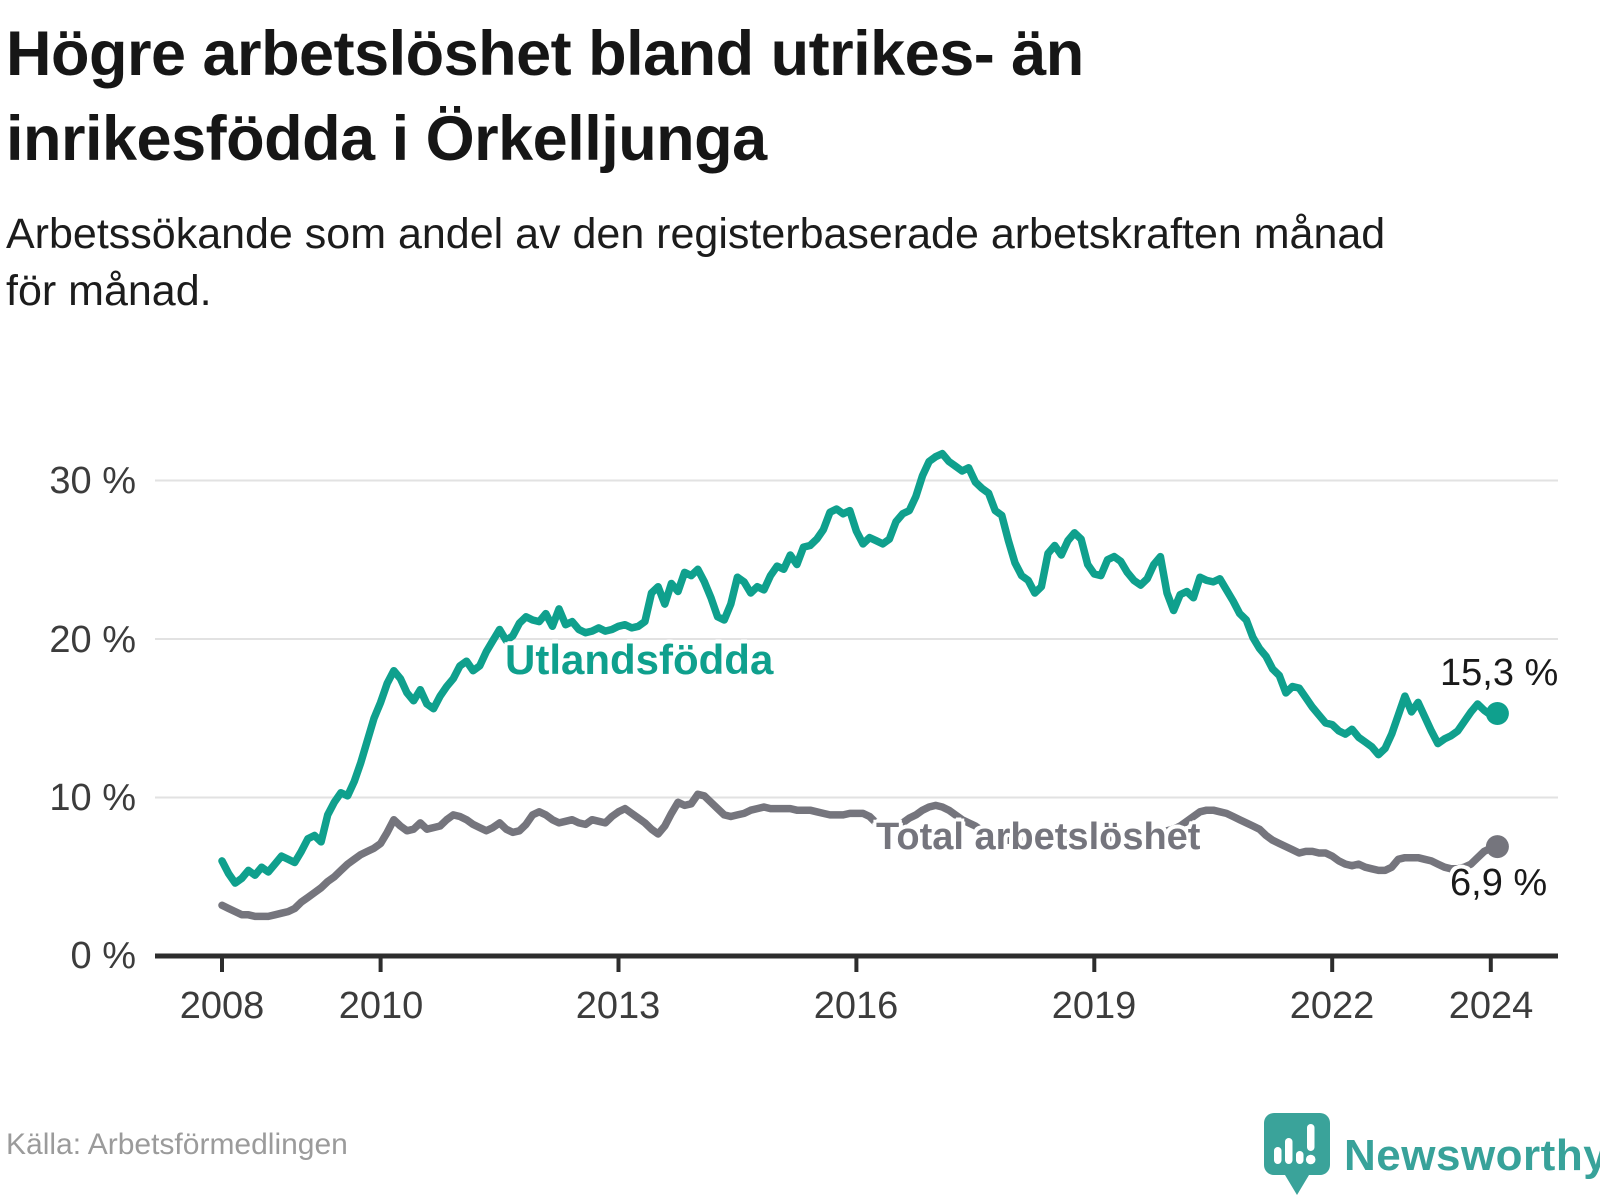 Image resolution: width=1600 pixels, height=1200 pixels. I want to click on newsworthy-brand-link: Newsworthy, so click(1431, 1156).